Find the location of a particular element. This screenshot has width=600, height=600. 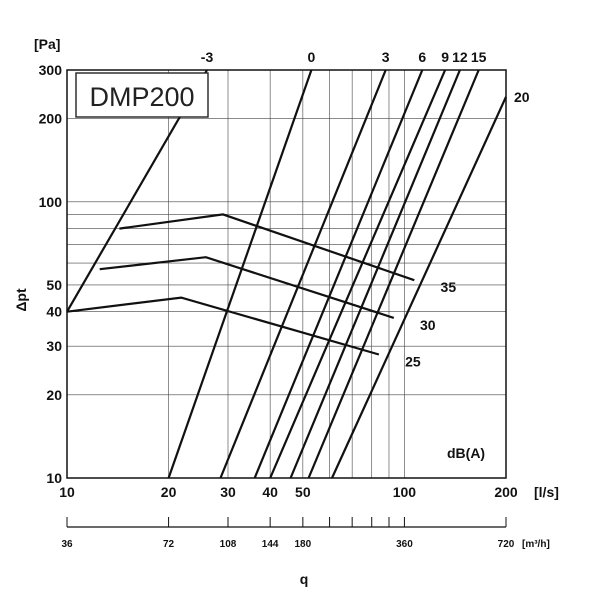

x-tick-label: 200 is located at coordinates (506, 492).